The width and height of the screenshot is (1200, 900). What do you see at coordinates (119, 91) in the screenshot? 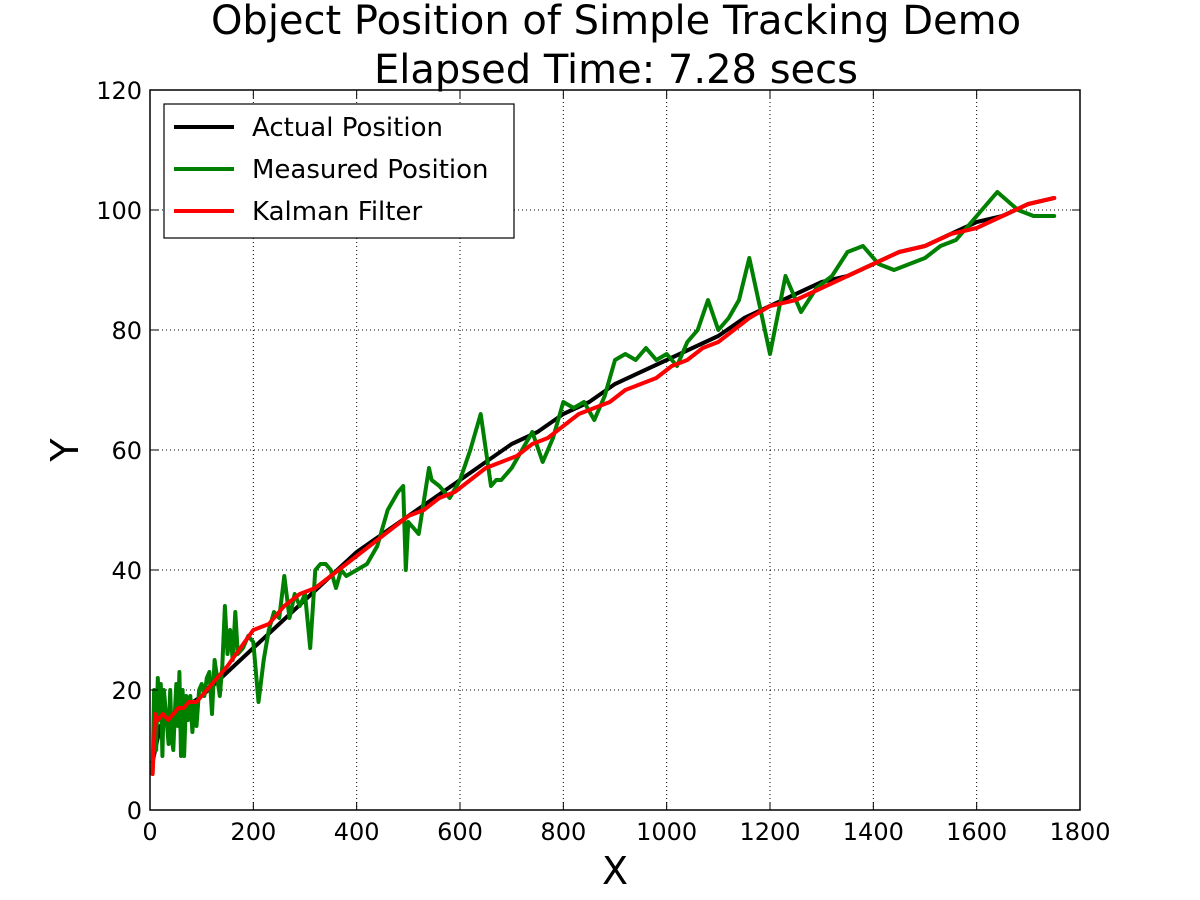
I see `y-tick-label: 120` at bounding box center [119, 91].